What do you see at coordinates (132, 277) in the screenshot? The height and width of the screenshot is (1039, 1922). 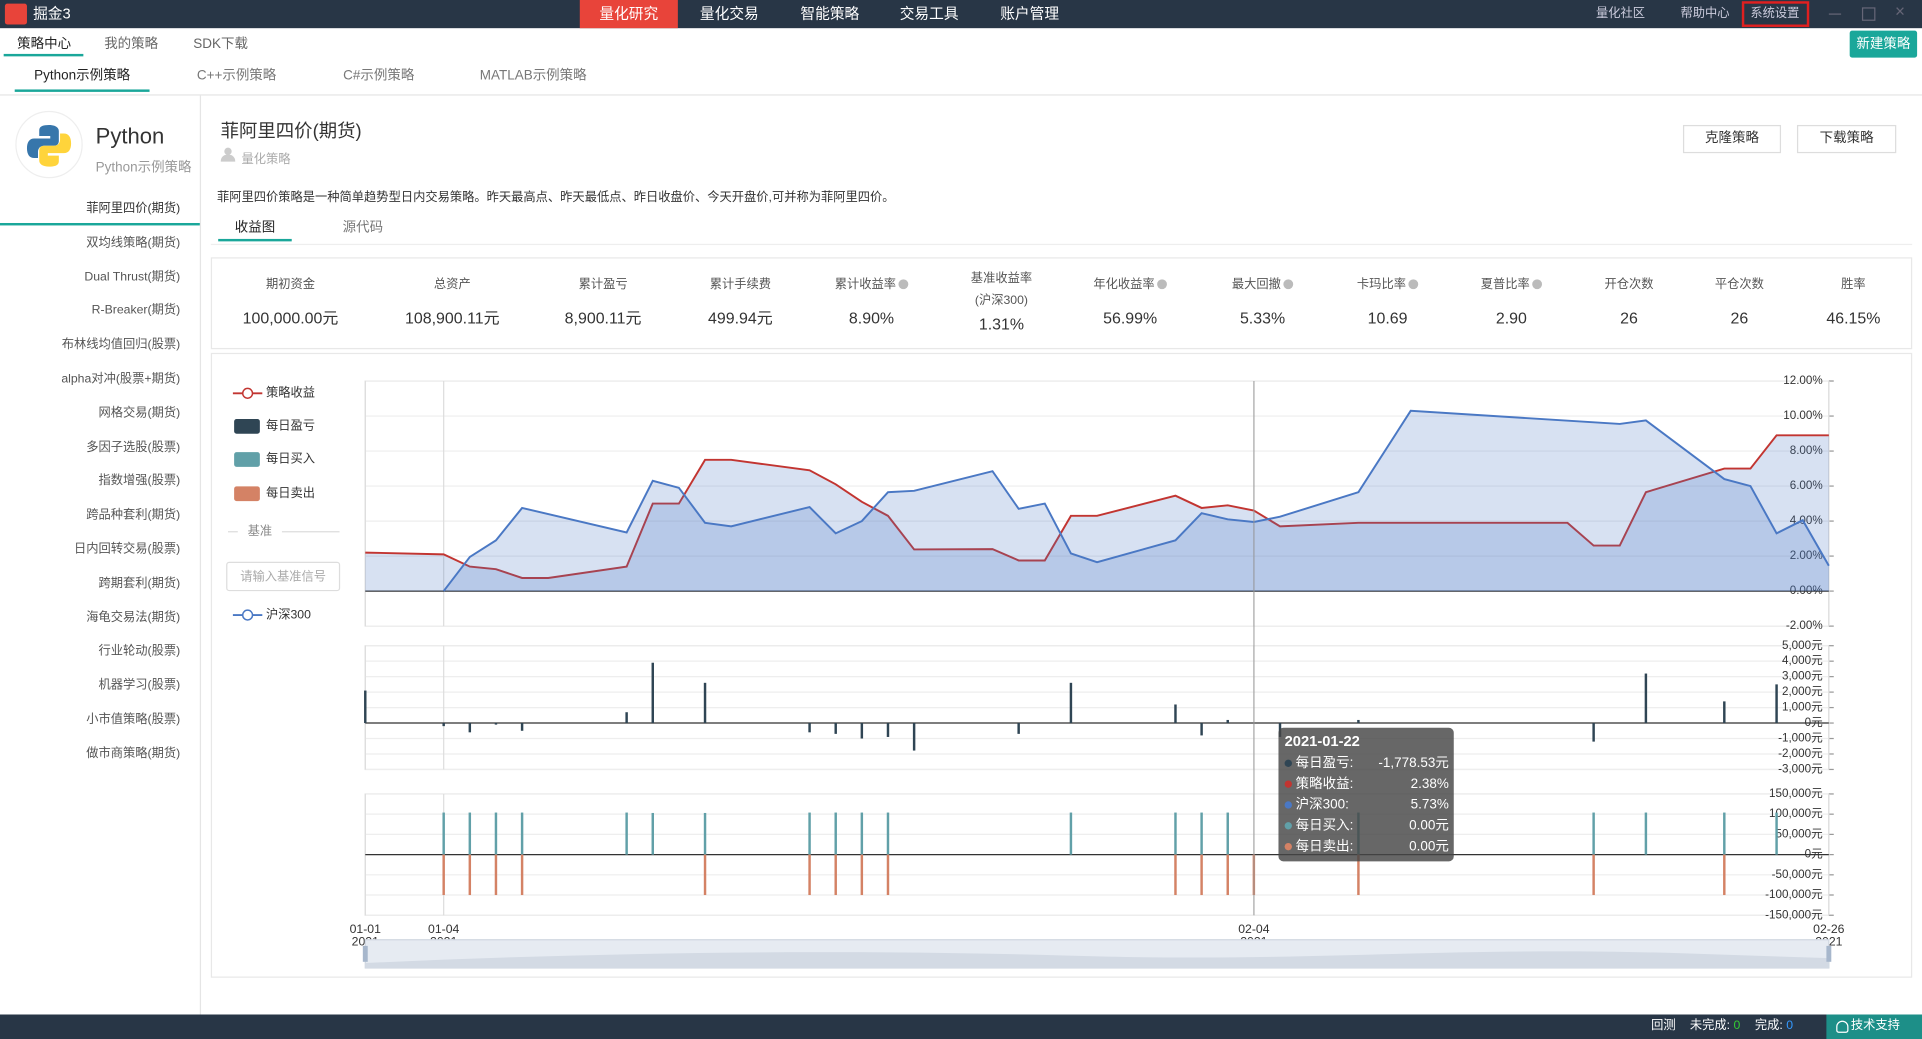 I see `sidebar-item: Dual Thrust(期货)` at bounding box center [132, 277].